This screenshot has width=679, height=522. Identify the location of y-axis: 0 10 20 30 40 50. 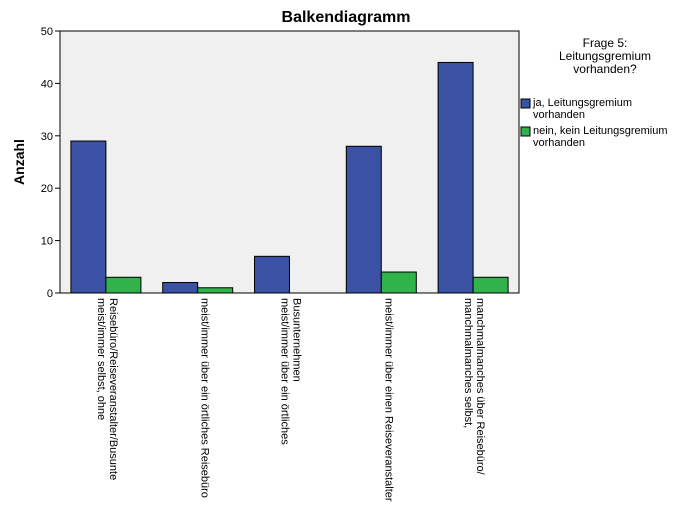
(50, 163).